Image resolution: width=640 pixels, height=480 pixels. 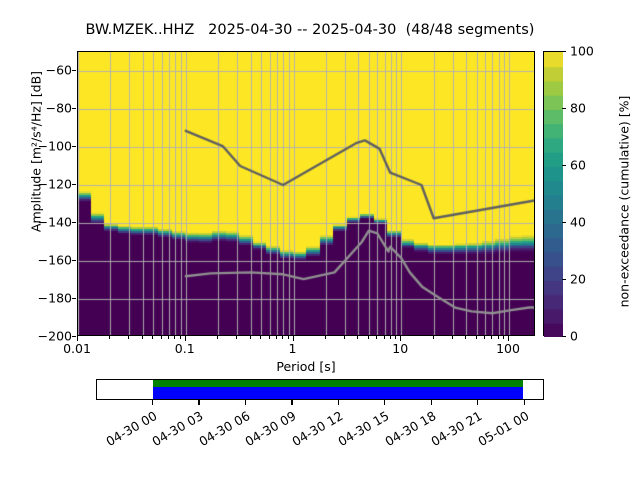 What do you see at coordinates (582, 51) in the screenshot?
I see `colorbar-tick-label: 100` at bounding box center [582, 51].